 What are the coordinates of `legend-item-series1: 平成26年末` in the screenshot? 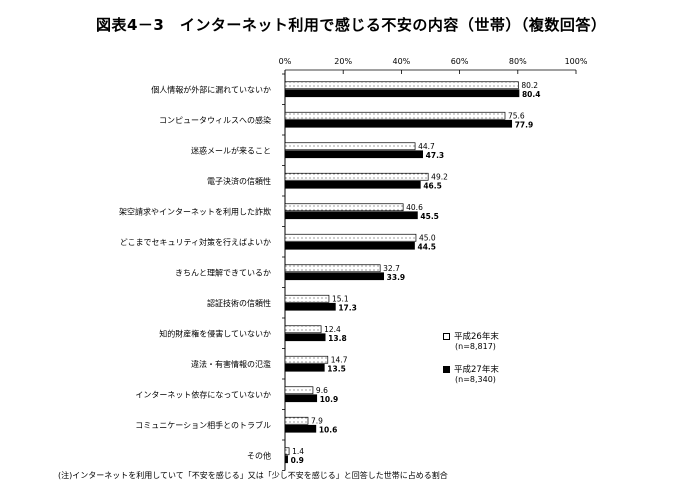 It's located at (471, 336).